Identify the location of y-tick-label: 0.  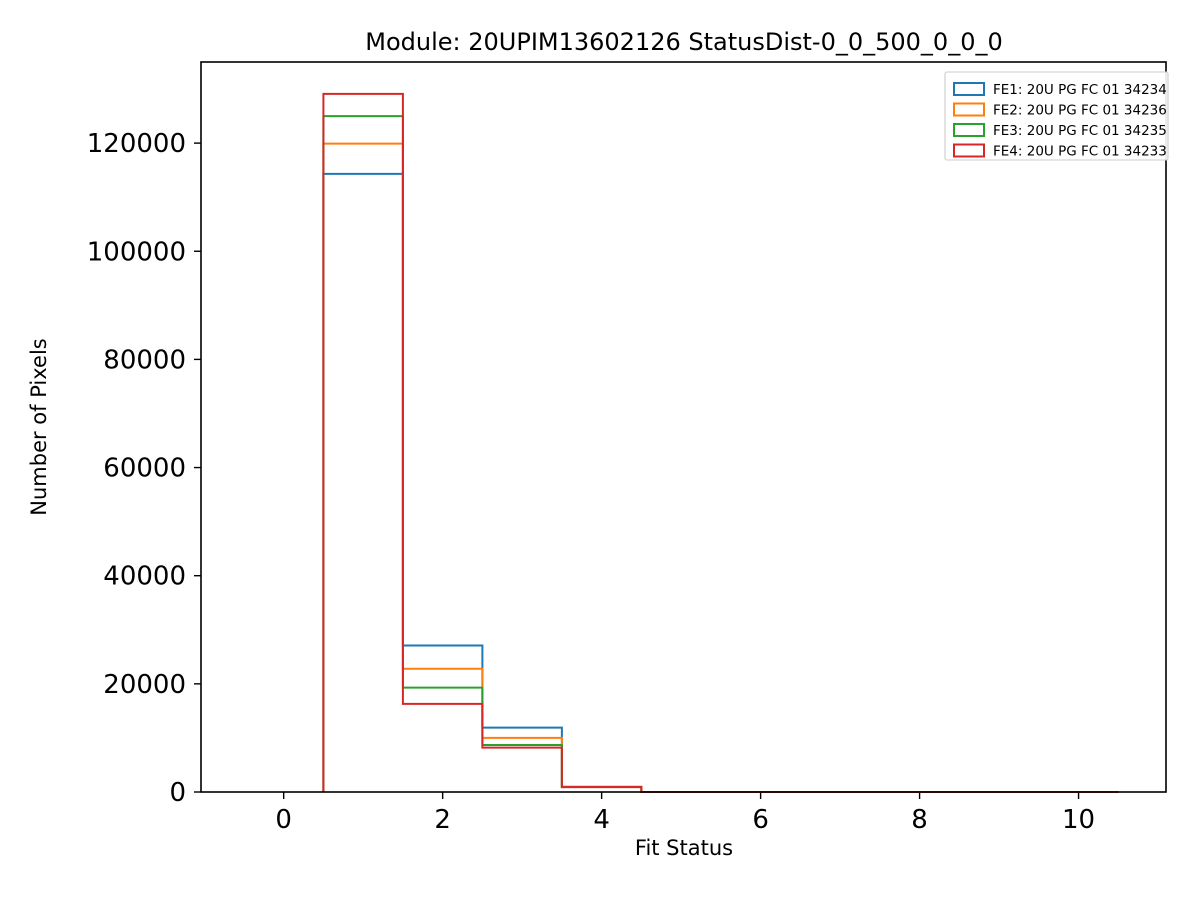
(177, 793).